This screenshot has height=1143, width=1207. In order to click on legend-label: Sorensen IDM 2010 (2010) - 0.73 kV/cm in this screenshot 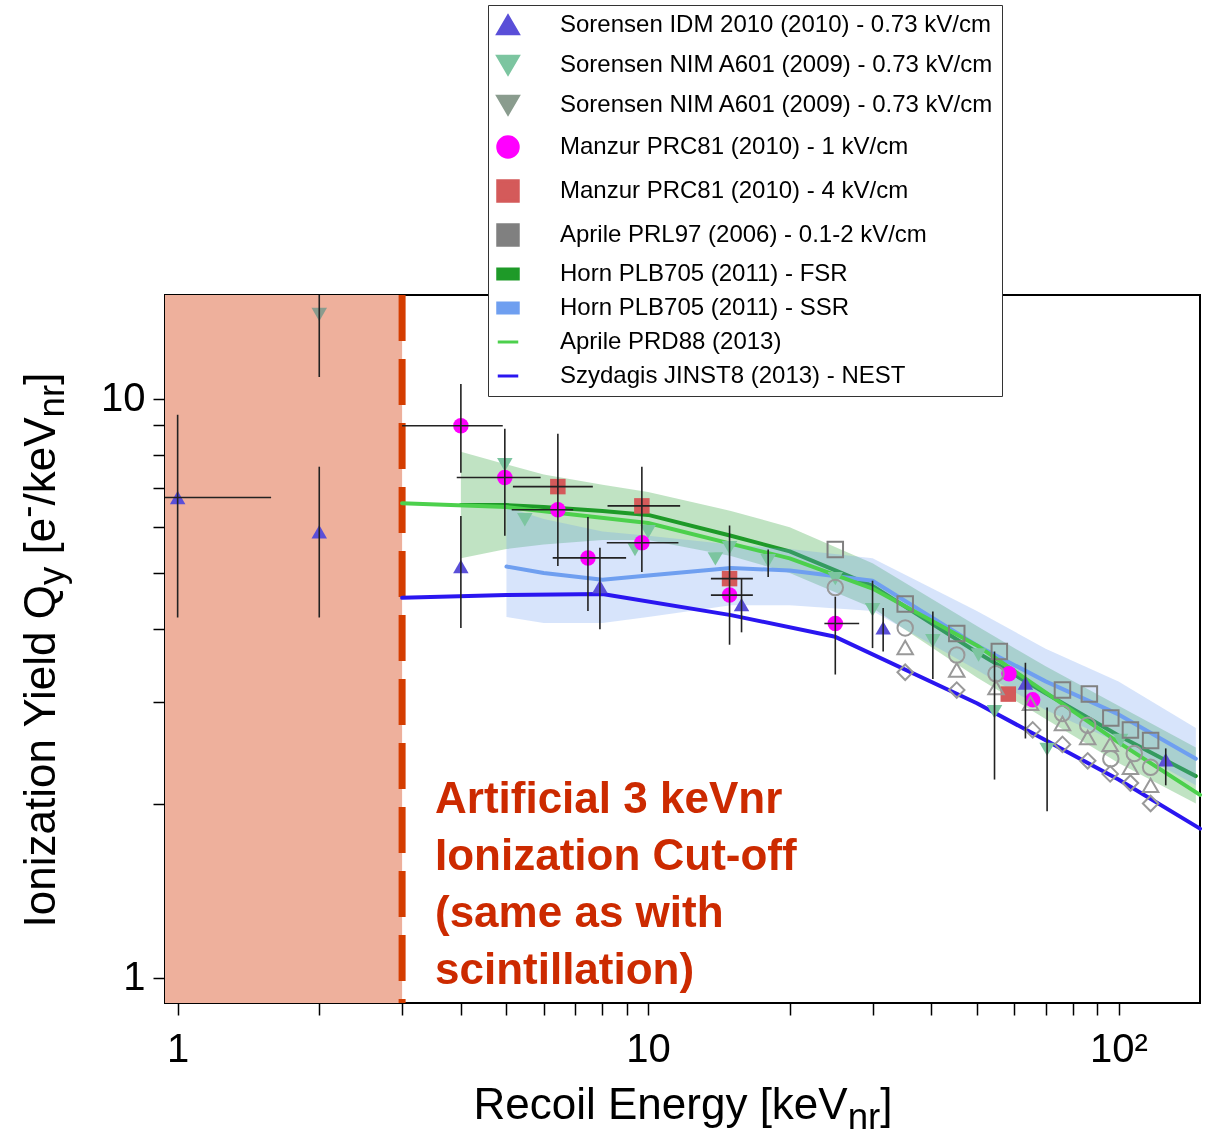, I will do `click(775, 23)`.